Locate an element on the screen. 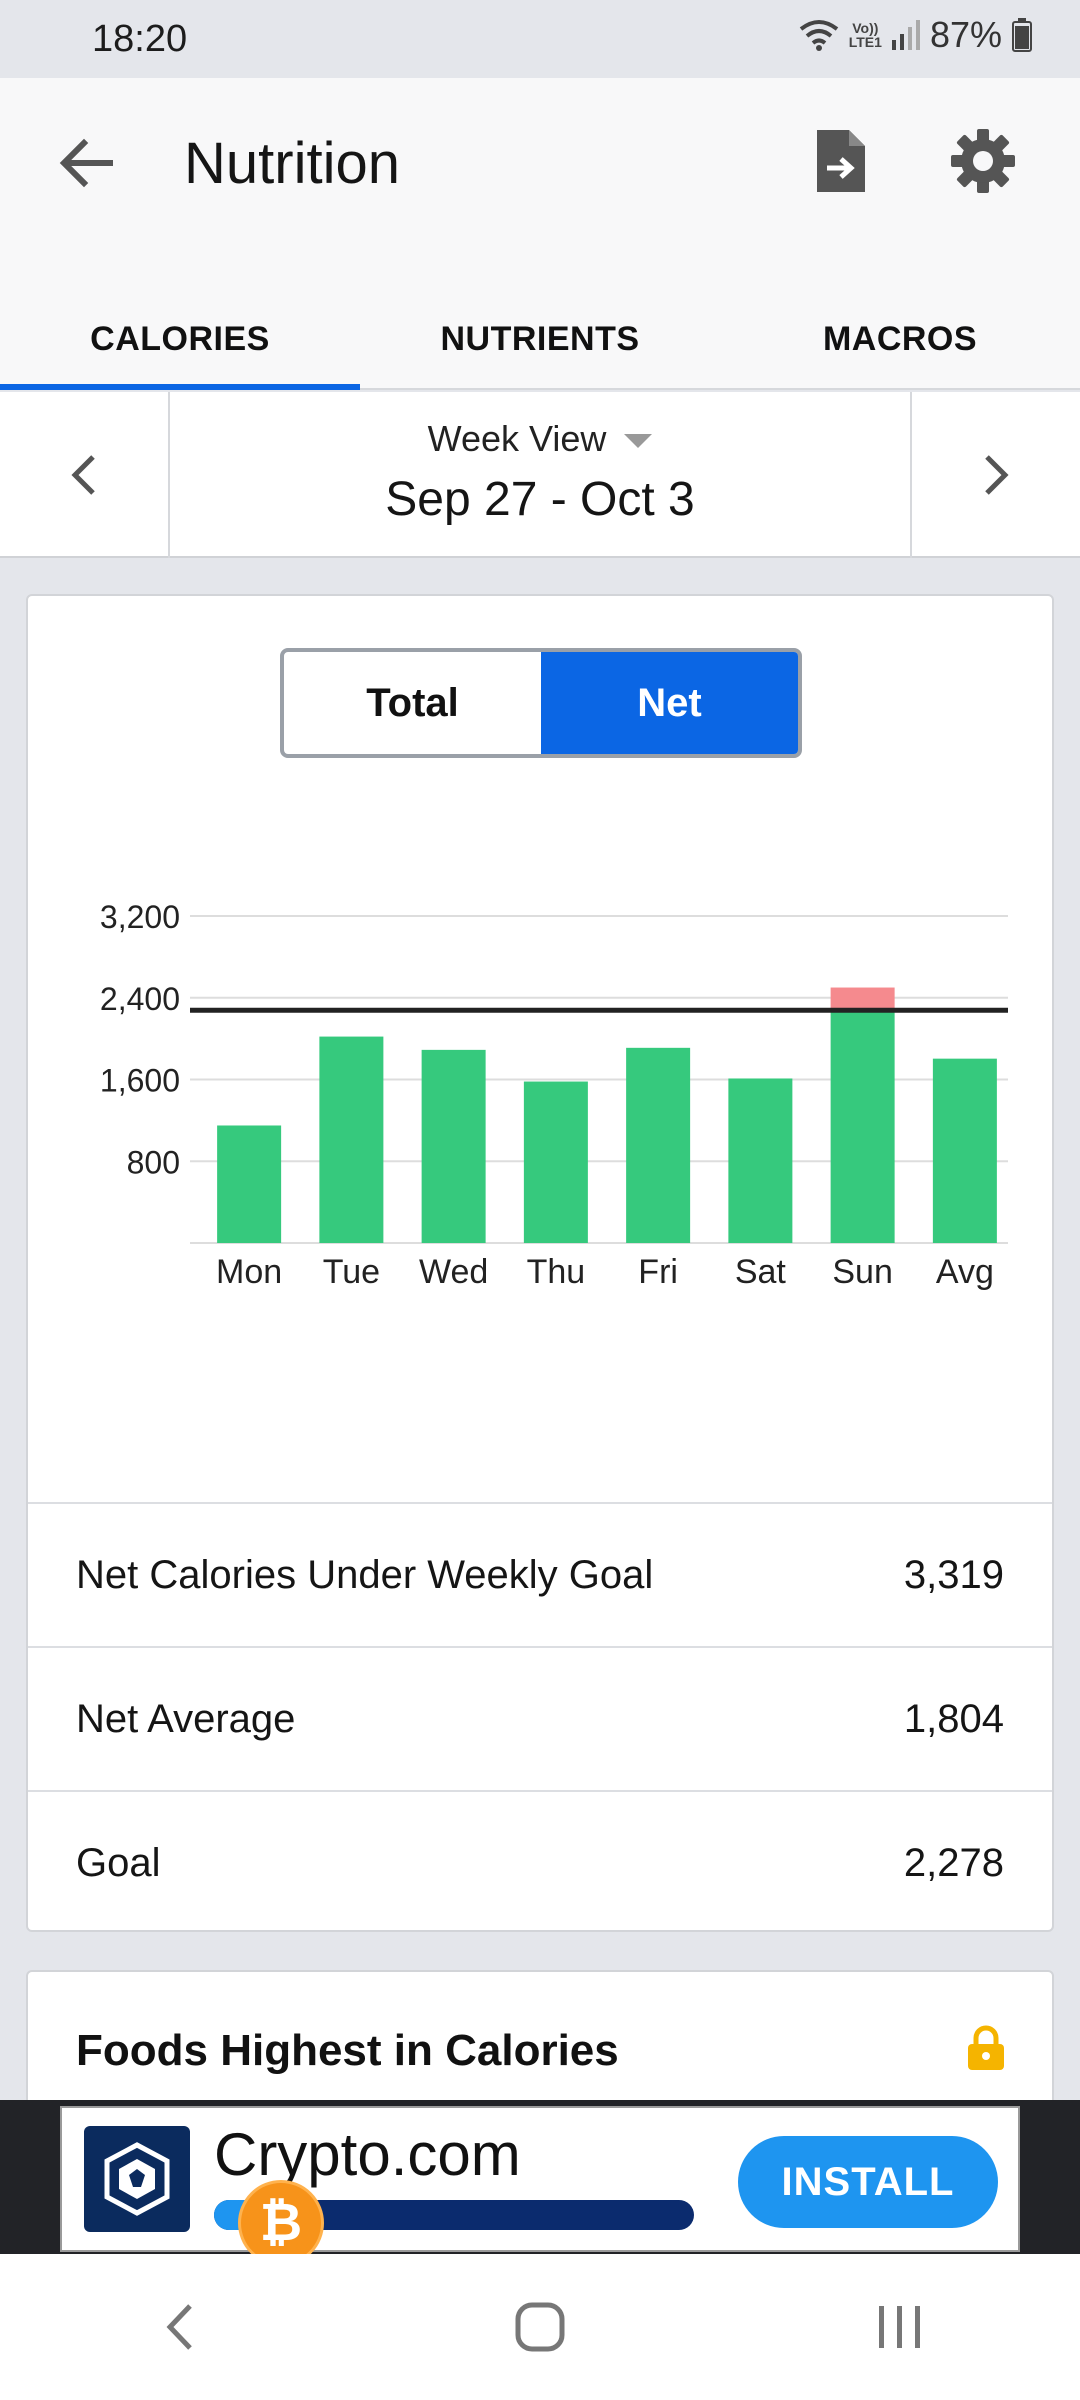 The width and height of the screenshot is (1080, 2400). page-title: Nutrition is located at coordinates (292, 163).